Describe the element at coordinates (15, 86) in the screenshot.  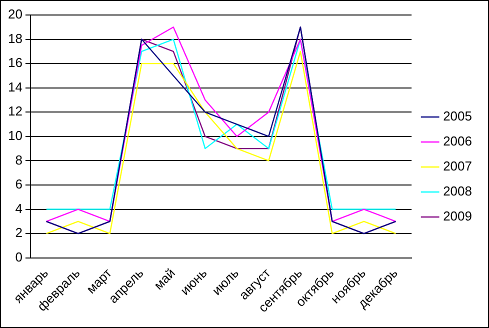
I see `y-tick-label: 14` at that location.